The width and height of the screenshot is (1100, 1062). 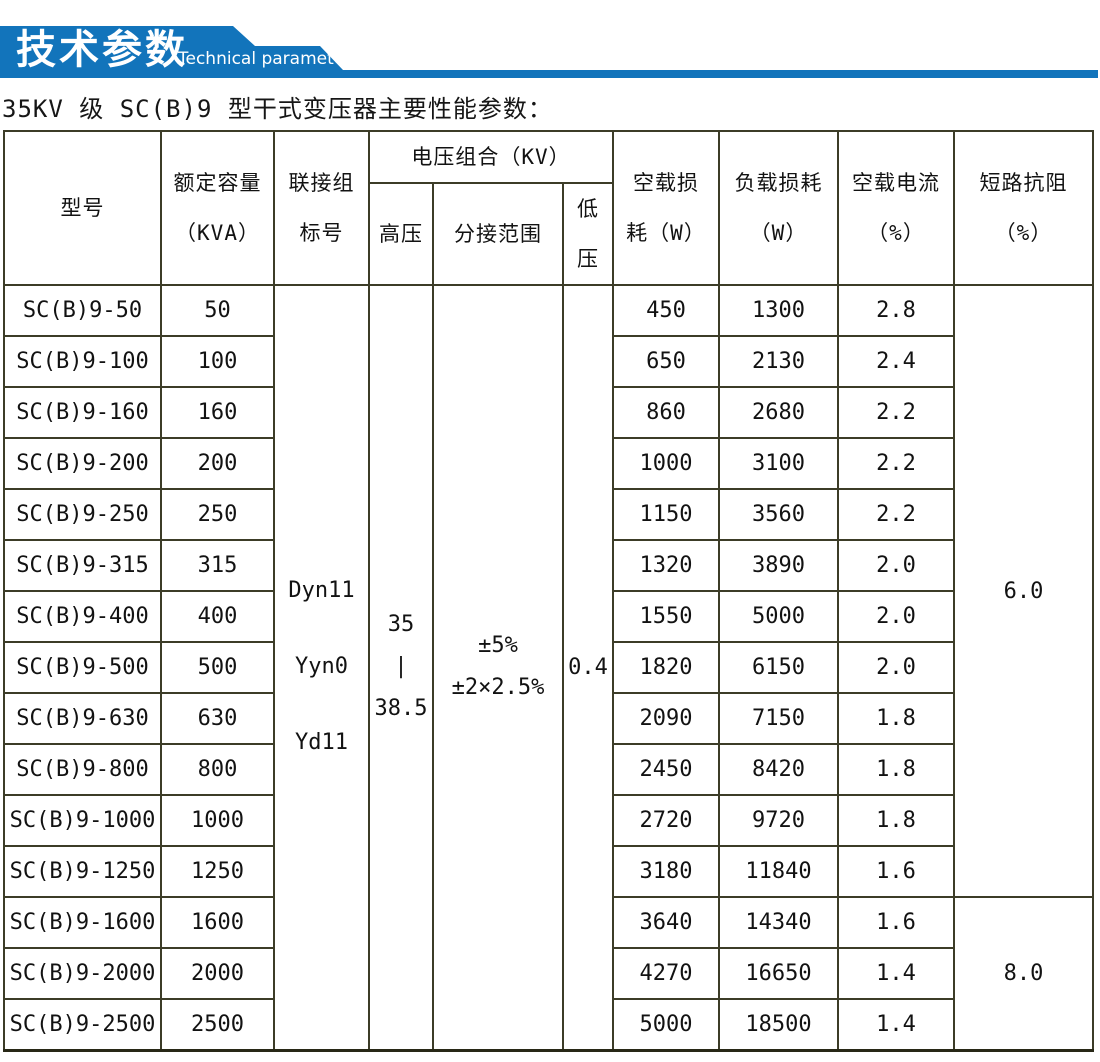 I want to click on model-cell: SC(B)9-100, so click(x=82, y=361).